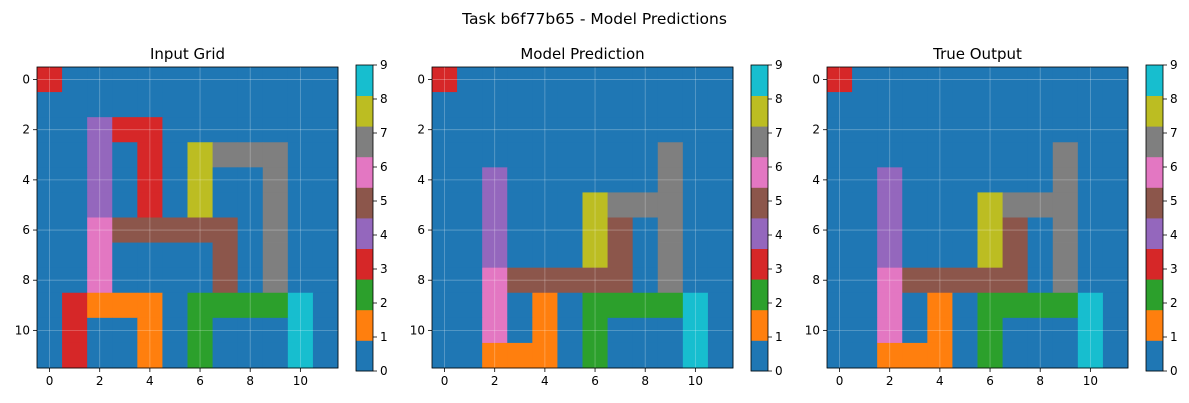  Describe the element at coordinates (100, 381) in the screenshot. I see `x-tick-label: 2` at that location.